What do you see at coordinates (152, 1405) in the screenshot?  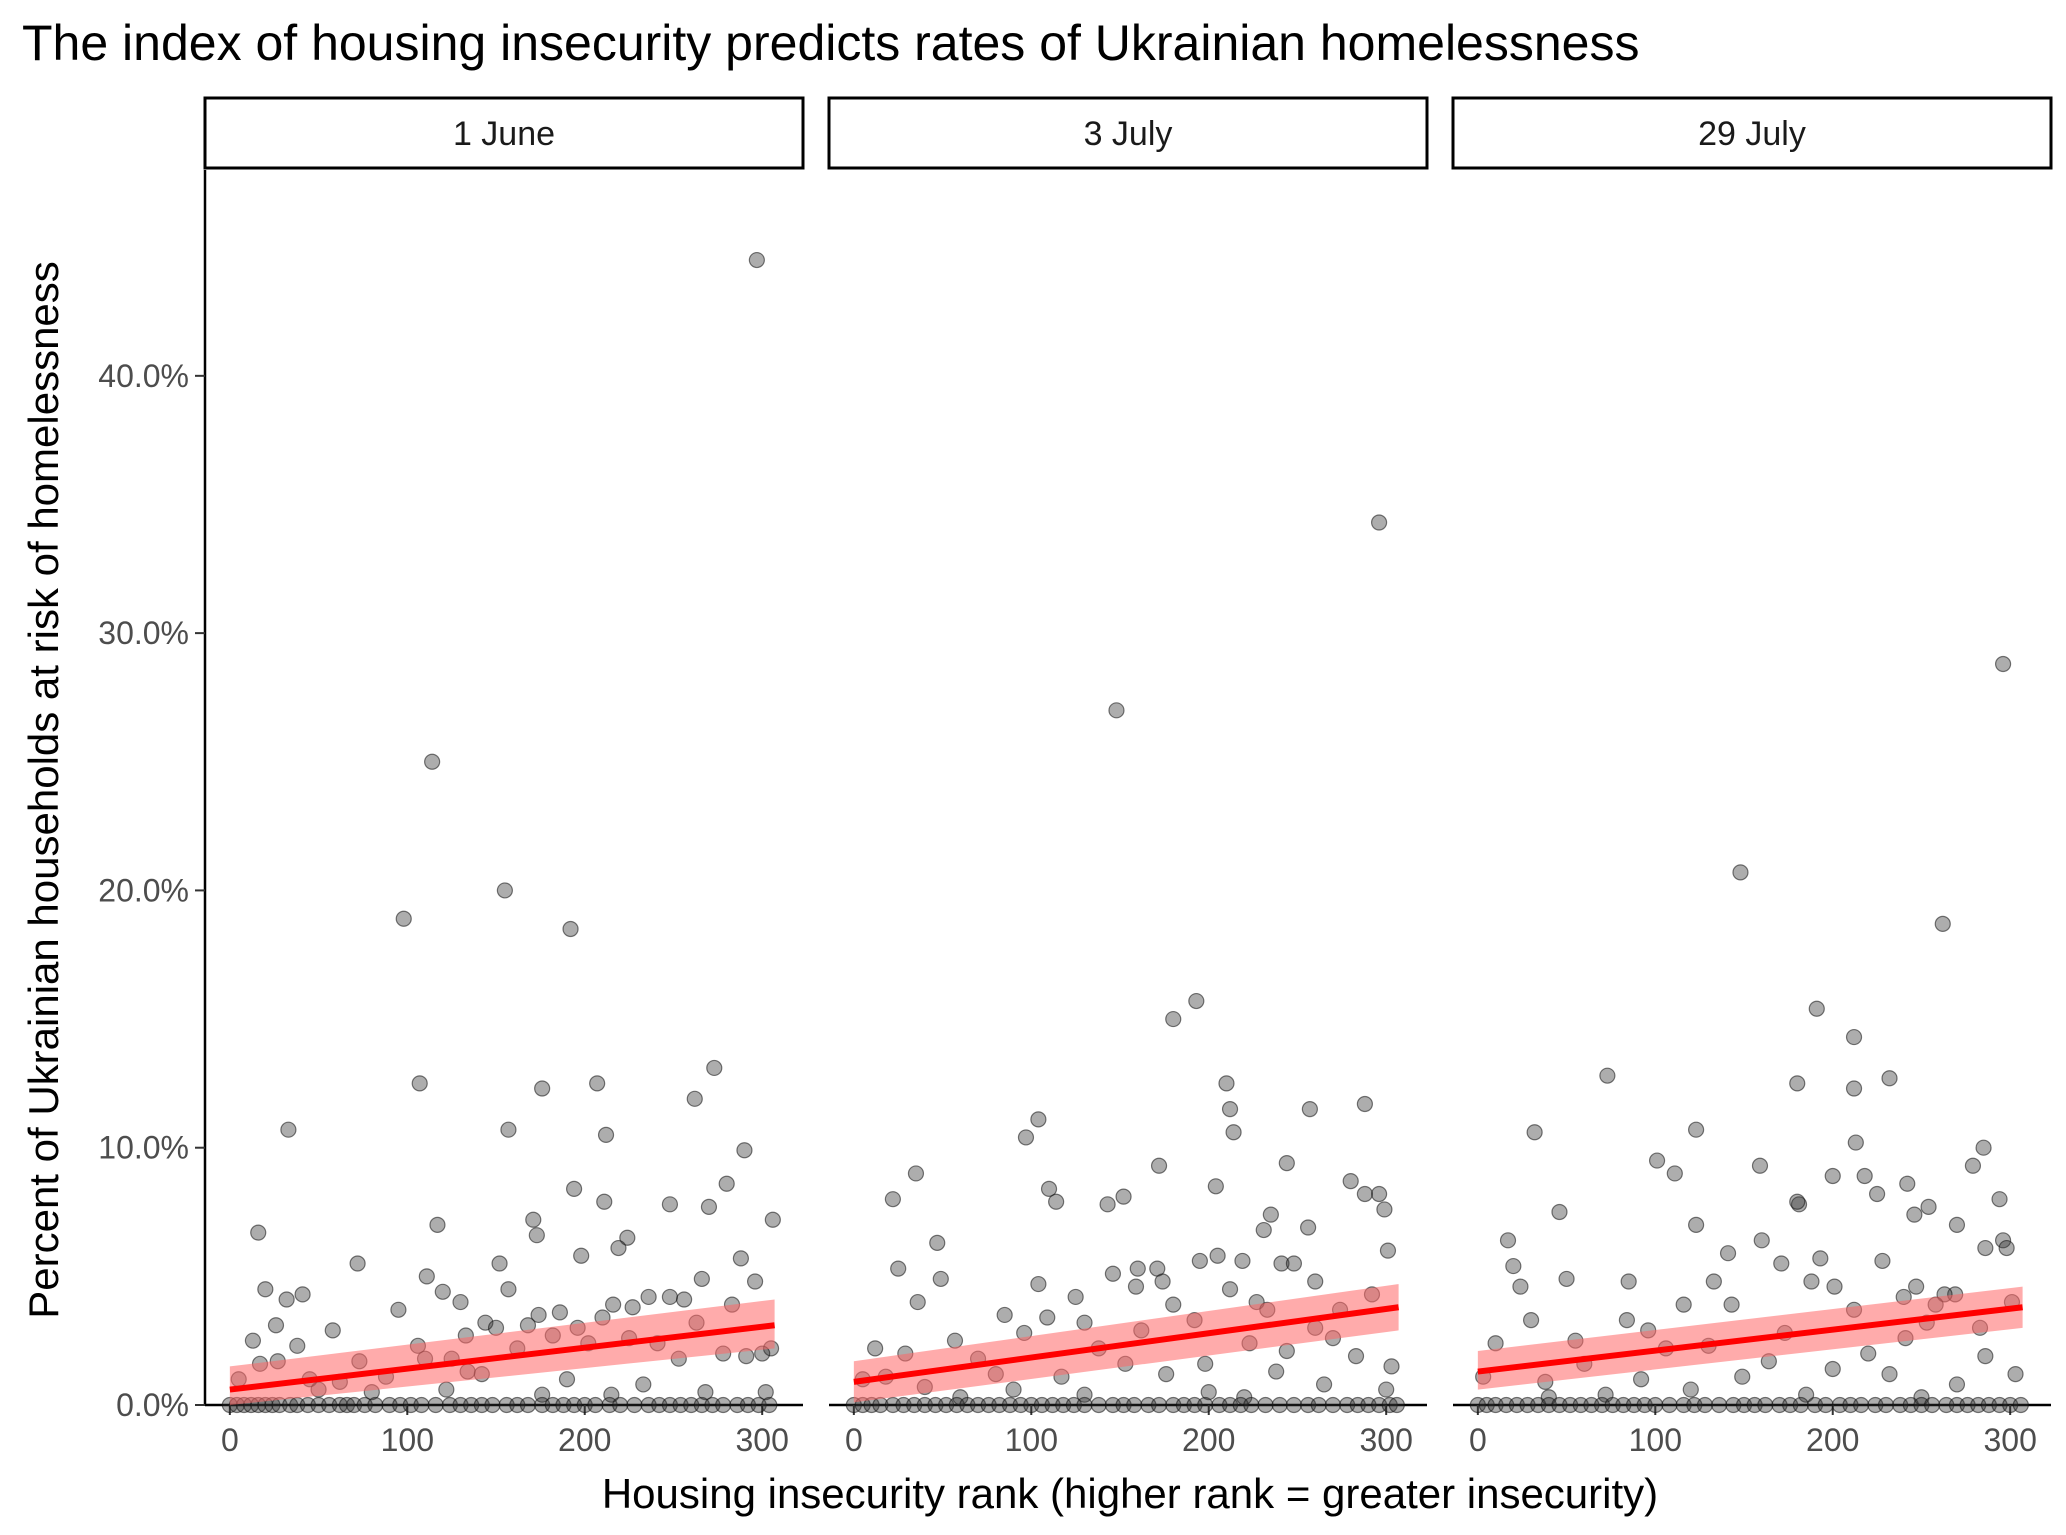 I see `y-tick-label: 0.0%` at bounding box center [152, 1405].